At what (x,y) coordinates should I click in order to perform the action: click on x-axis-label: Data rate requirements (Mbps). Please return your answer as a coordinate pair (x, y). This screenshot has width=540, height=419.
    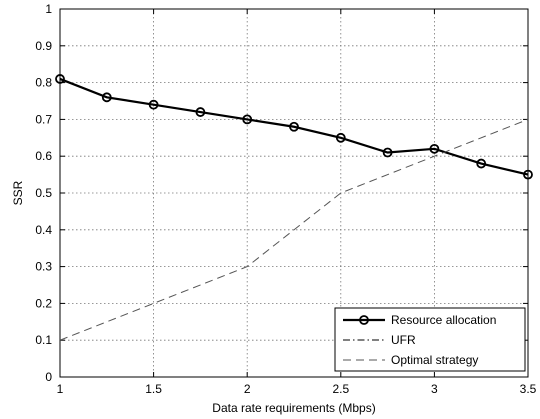
    Looking at the image, I should click on (293, 408).